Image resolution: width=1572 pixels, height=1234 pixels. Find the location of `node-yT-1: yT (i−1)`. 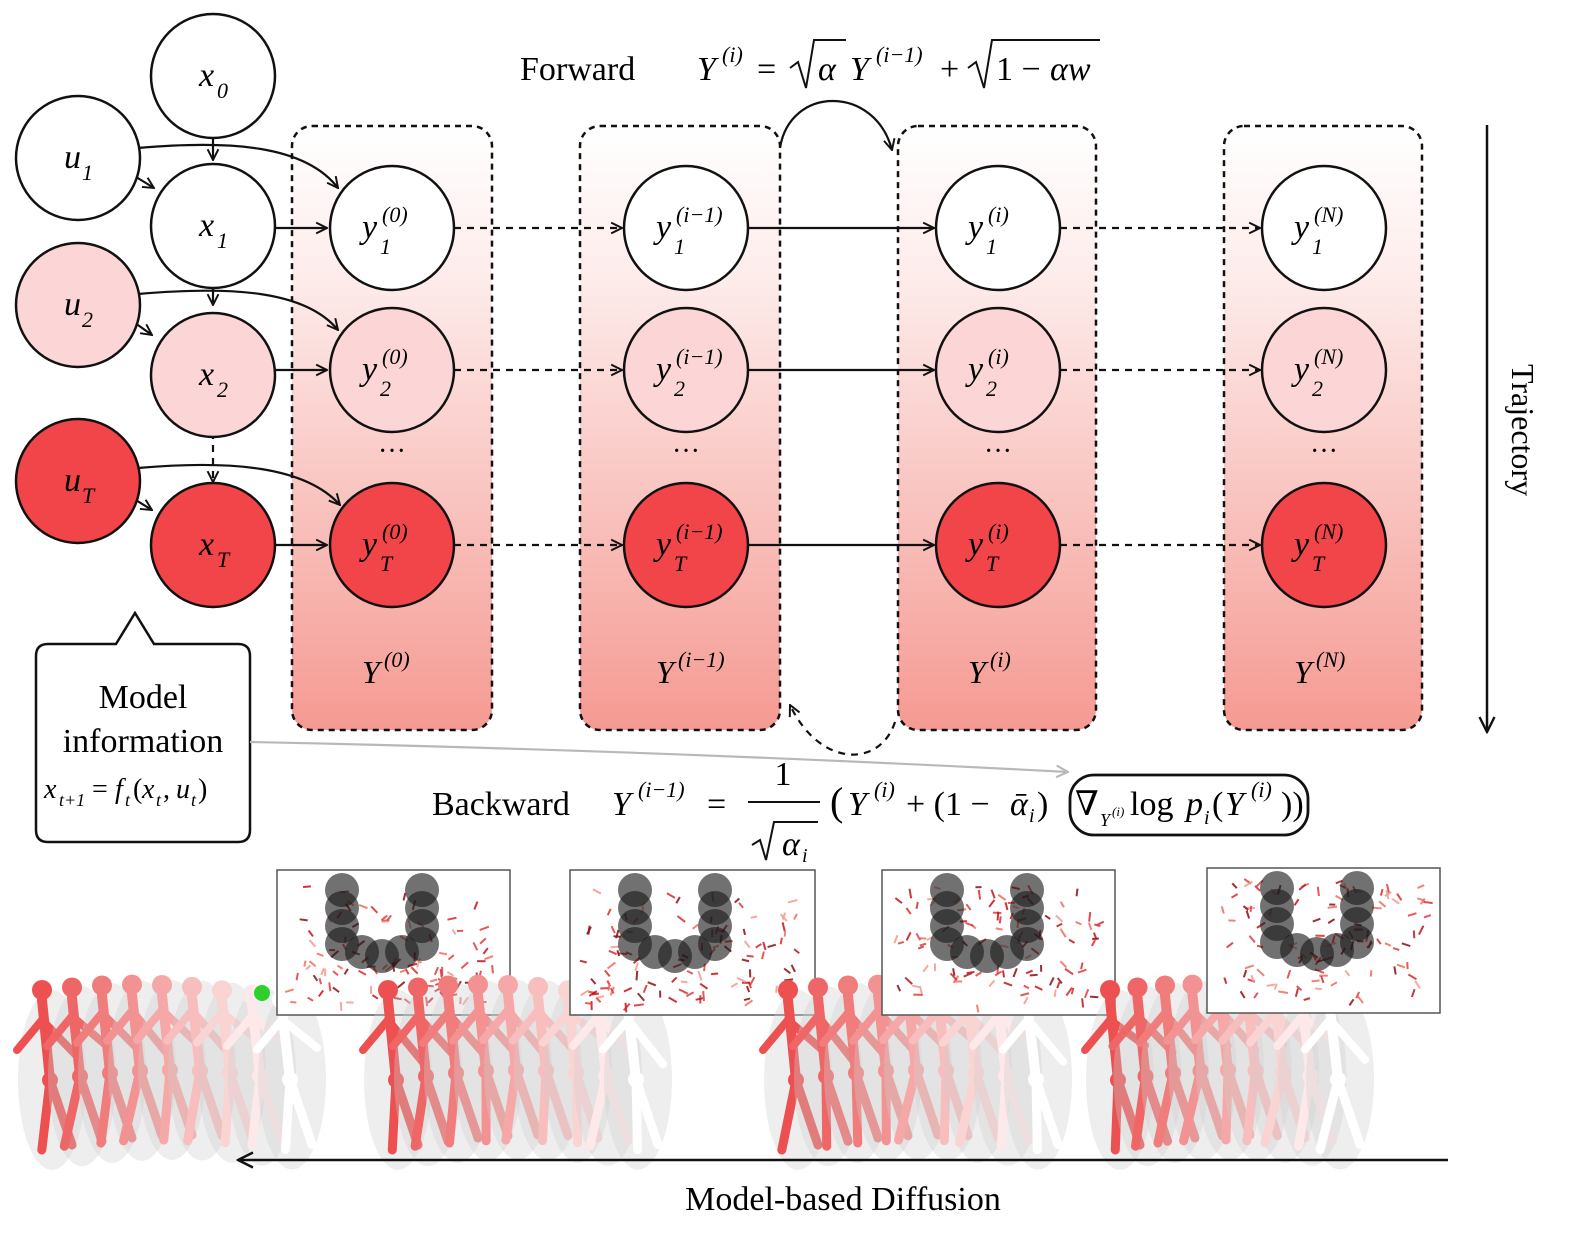

node-yT-1: yT (i−1) is located at coordinates (686, 545).